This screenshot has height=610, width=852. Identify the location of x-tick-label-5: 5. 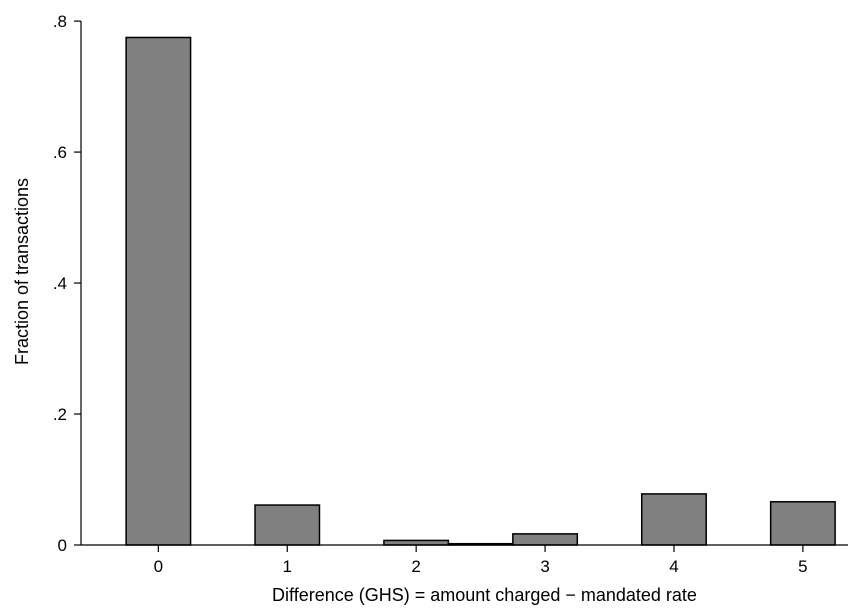
(802, 566).